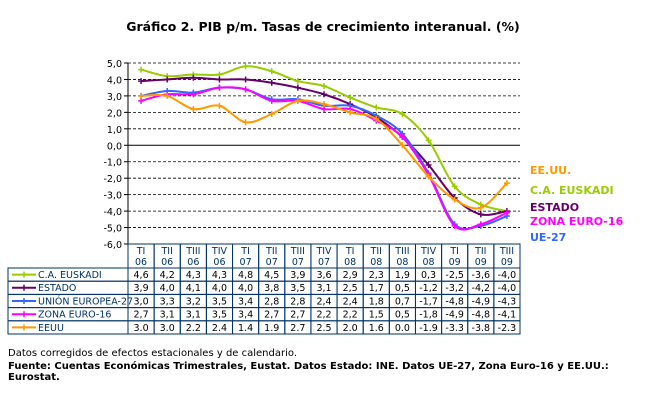 This screenshot has width=646, height=404. What do you see at coordinates (114, 130) in the screenshot?
I see `y-tick-label: 1,0` at bounding box center [114, 130].